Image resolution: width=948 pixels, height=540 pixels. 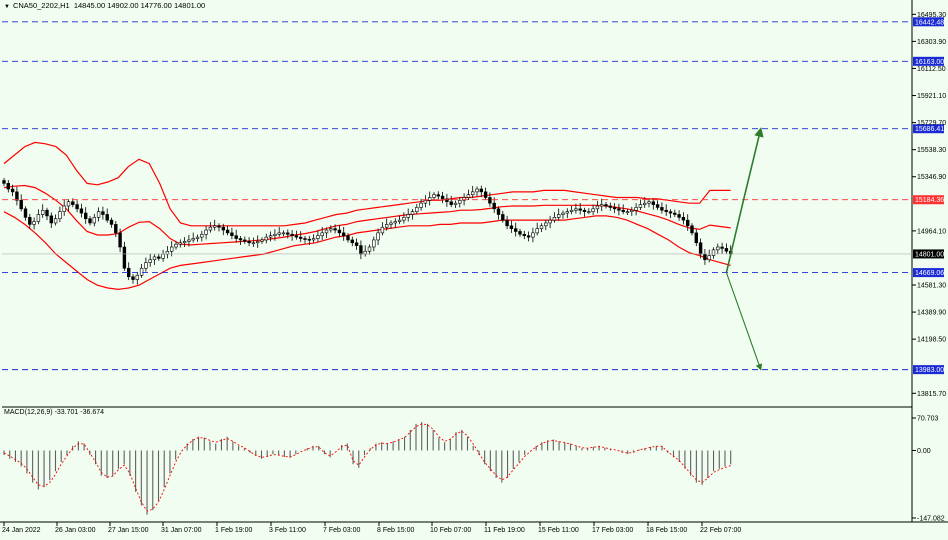 I want to click on time-tick-label: 31 Jan 07:00, so click(x=181, y=530).